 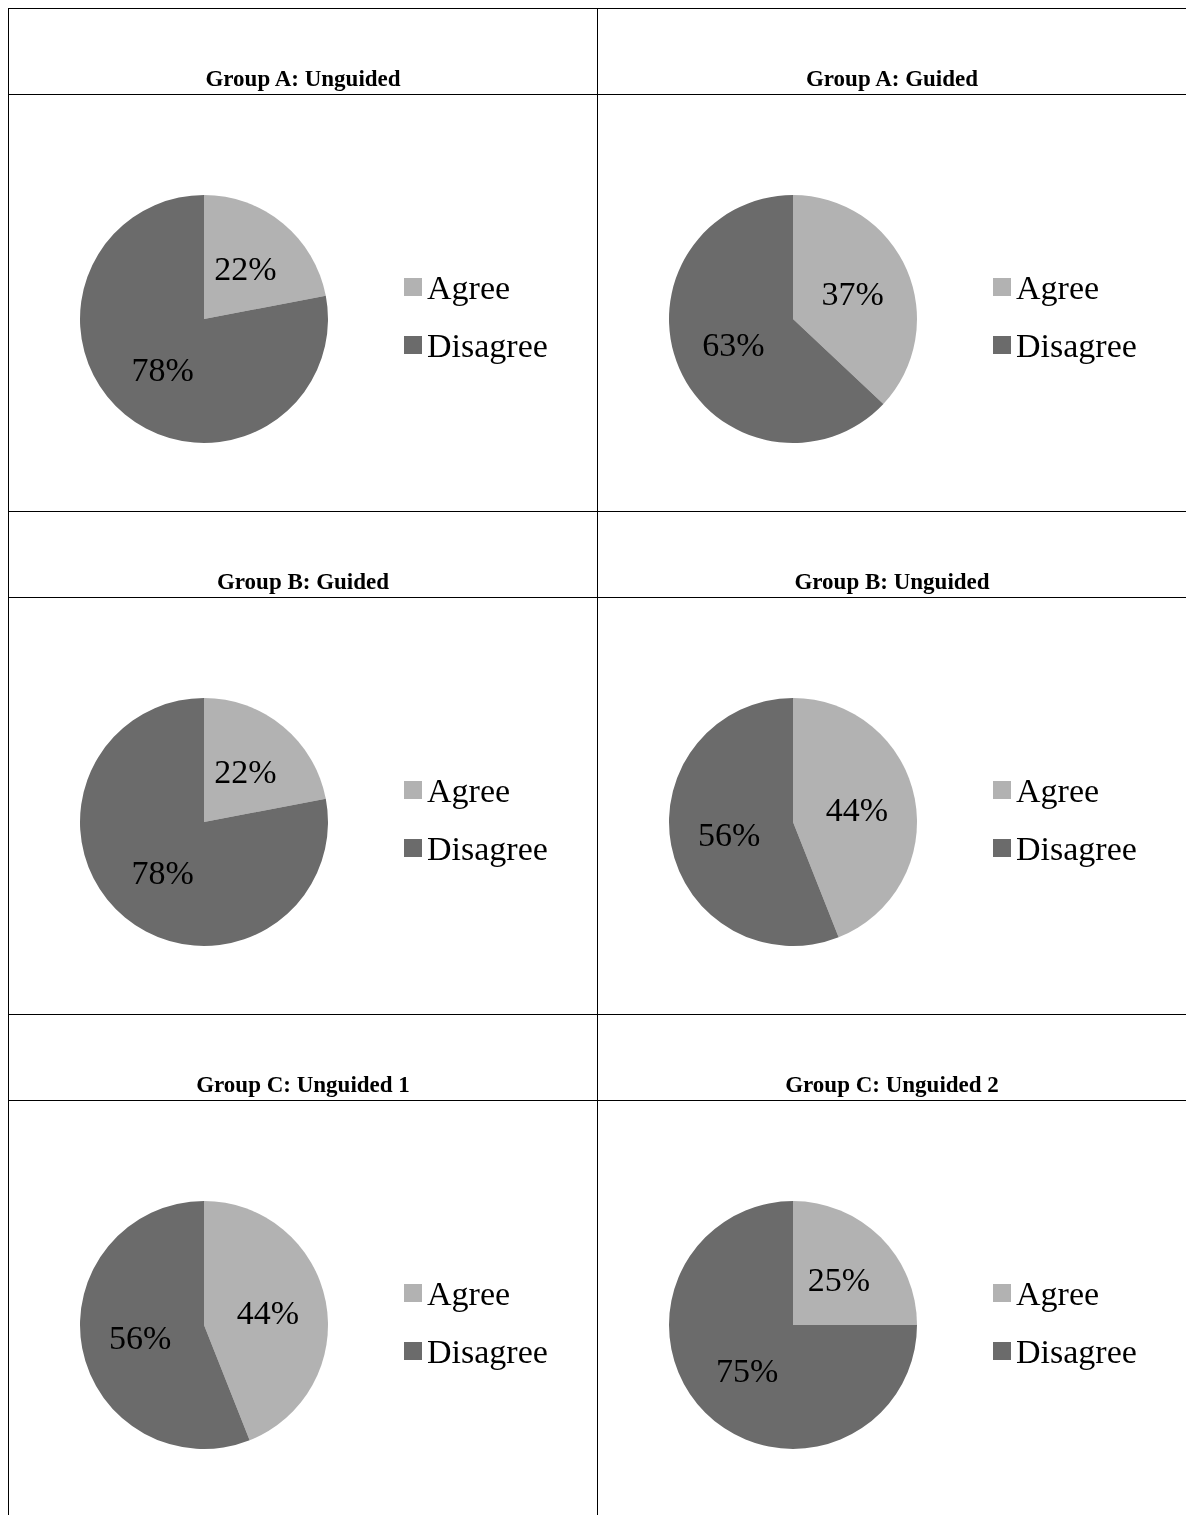 I want to click on data-label: 37%, so click(x=852, y=293).